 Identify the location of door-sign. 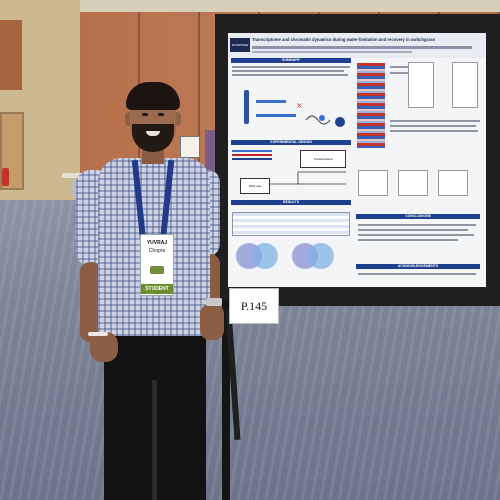
(190, 147).